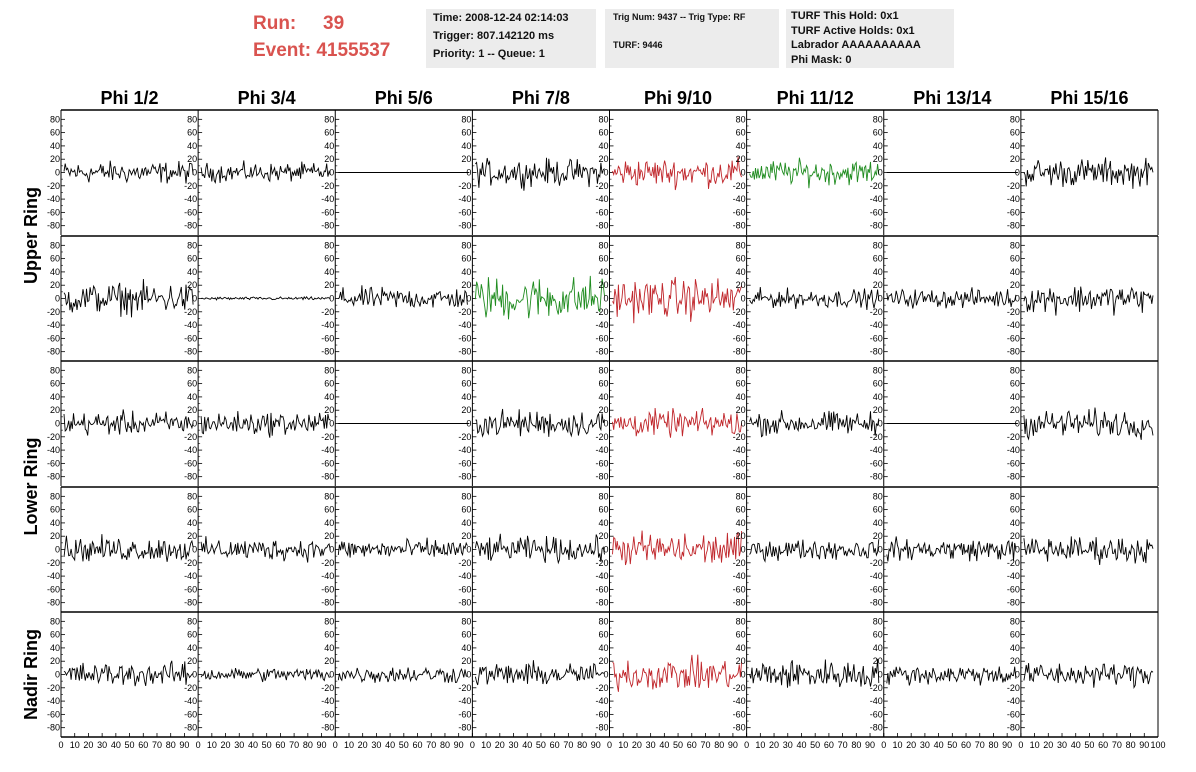  Describe the element at coordinates (821, 59) in the screenshot. I see `phi-mask-text: Phi Mask: 0` at that location.